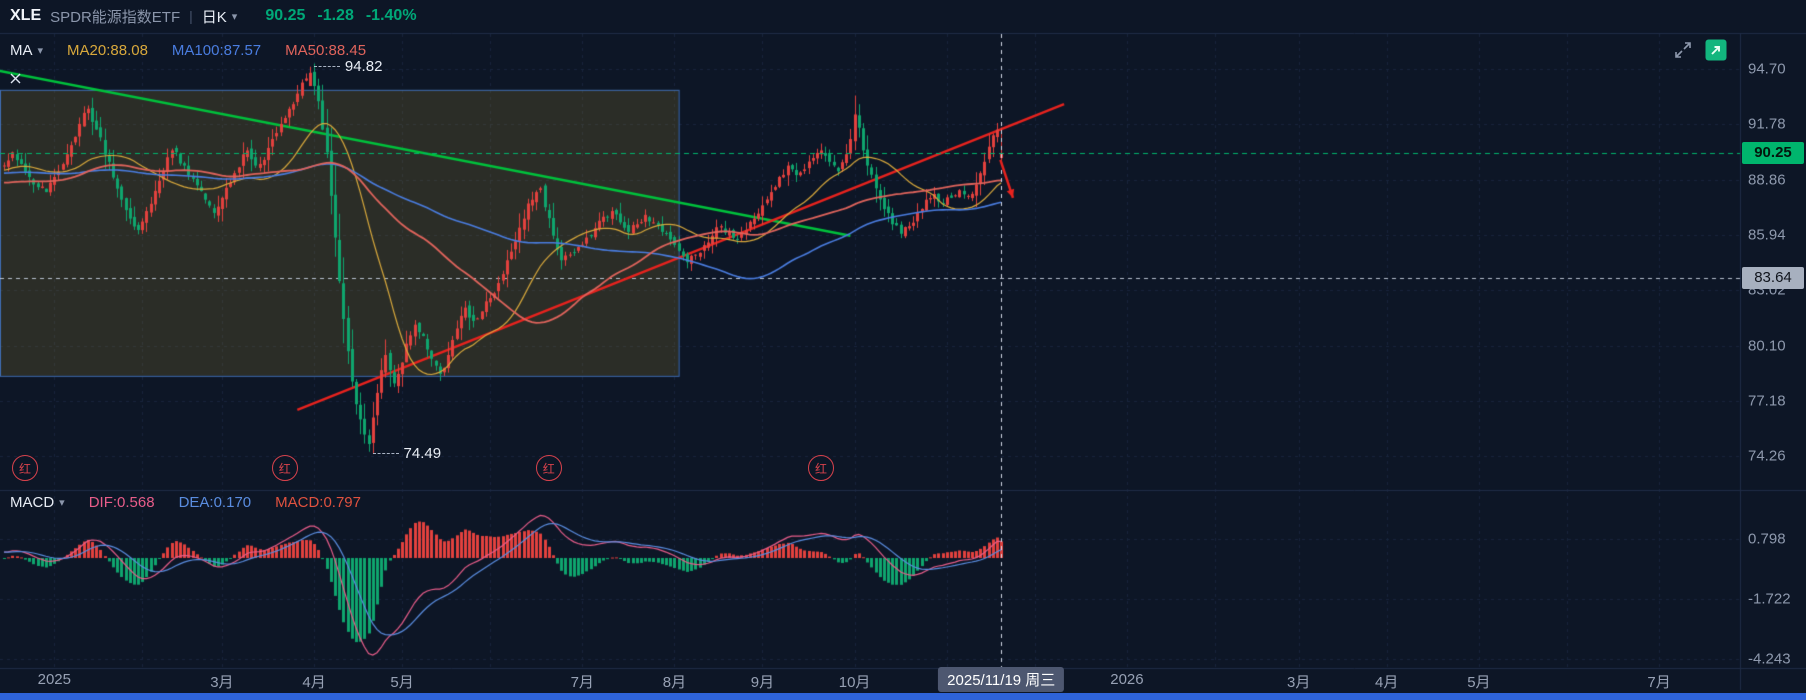  Describe the element at coordinates (1773, 278) in the screenshot. I see `marked-price-badge: 83.64` at that location.